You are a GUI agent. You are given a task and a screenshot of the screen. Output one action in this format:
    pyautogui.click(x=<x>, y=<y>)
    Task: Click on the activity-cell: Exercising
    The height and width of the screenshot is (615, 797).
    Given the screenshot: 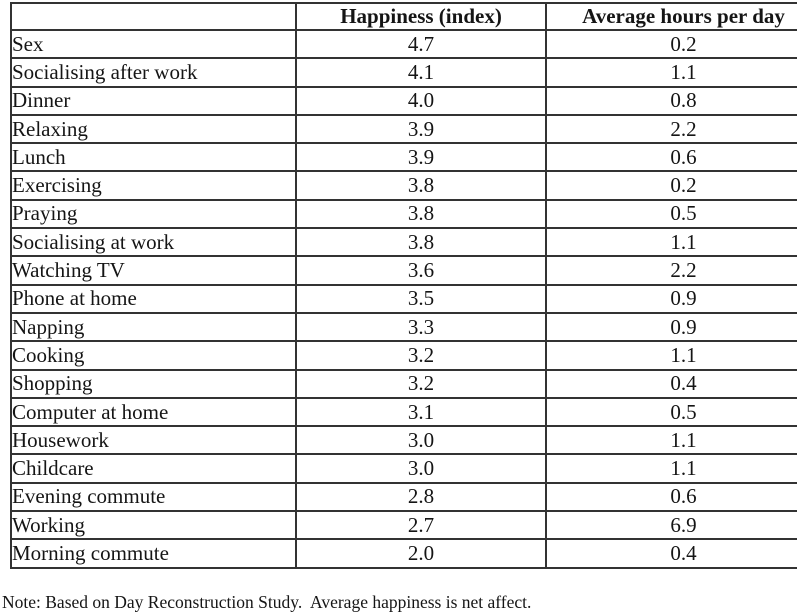 What is the action you would take?
    pyautogui.click(x=153, y=185)
    